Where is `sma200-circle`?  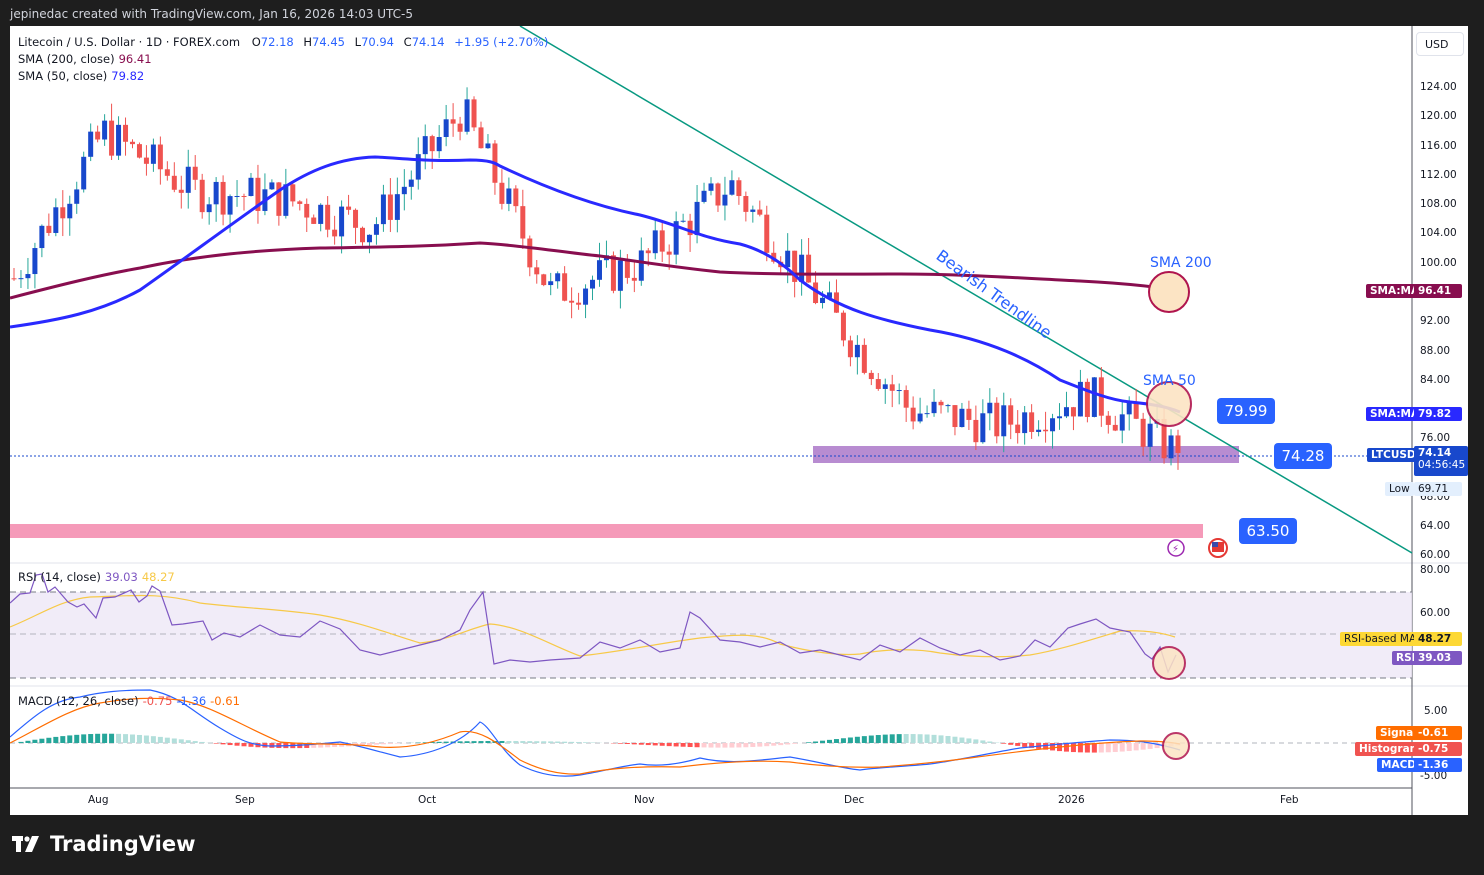
sma200-circle is located at coordinates (1169, 292).